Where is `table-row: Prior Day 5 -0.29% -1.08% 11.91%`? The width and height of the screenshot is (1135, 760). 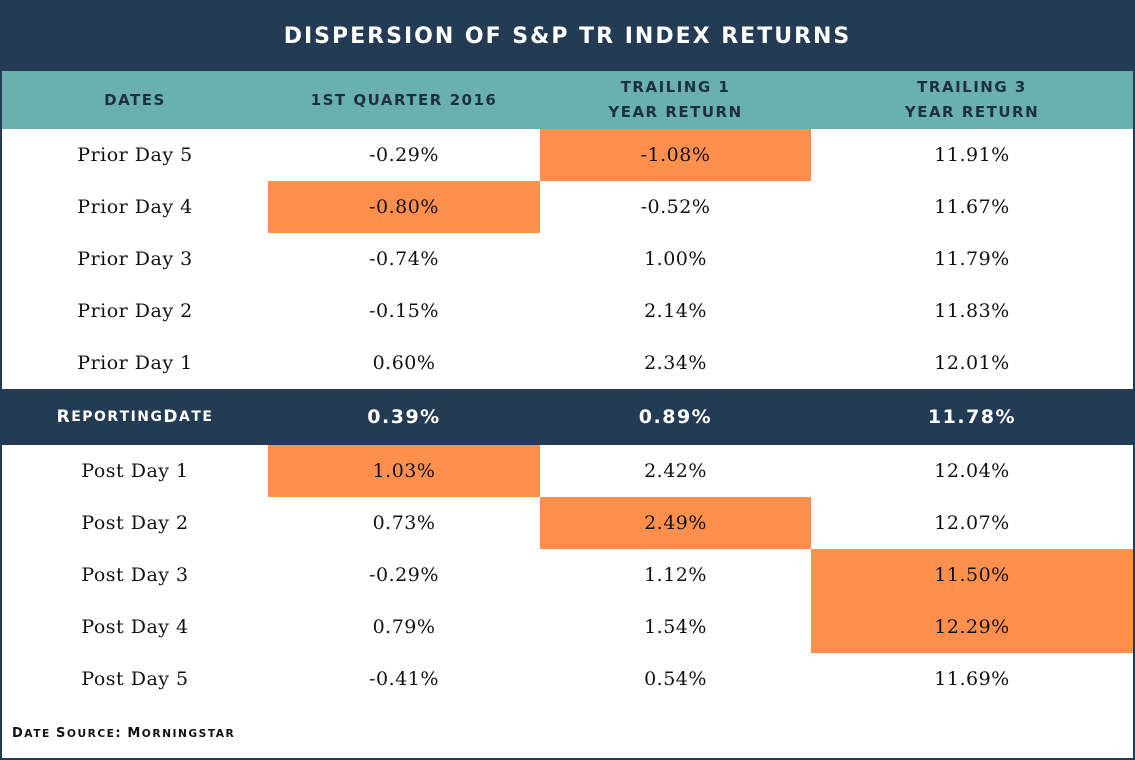 table-row: Prior Day 5 -0.29% -1.08% 11.91% is located at coordinates (567, 155).